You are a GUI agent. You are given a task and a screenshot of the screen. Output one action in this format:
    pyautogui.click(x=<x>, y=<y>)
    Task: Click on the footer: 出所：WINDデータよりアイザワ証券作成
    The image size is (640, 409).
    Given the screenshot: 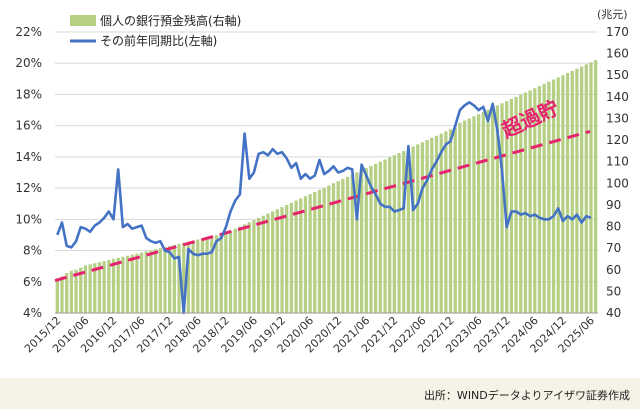 What is the action you would take?
    pyautogui.click(x=320, y=393)
    